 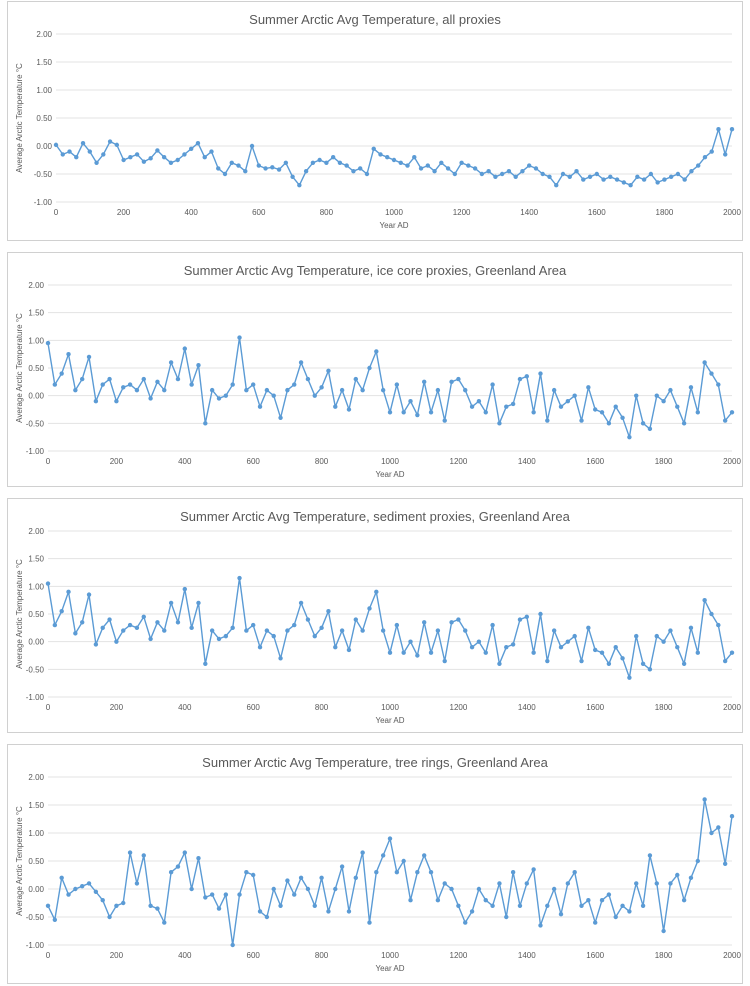 What do you see at coordinates (390, 872) in the screenshot?
I see `chart-3-series-line` at bounding box center [390, 872].